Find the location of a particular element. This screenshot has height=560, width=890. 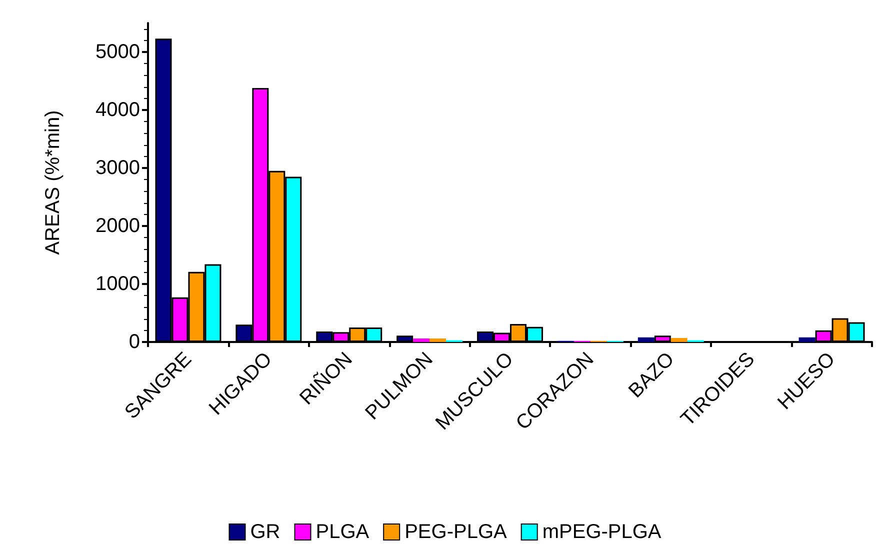

y-tick-label: 4000 is located at coordinates (118, 110).